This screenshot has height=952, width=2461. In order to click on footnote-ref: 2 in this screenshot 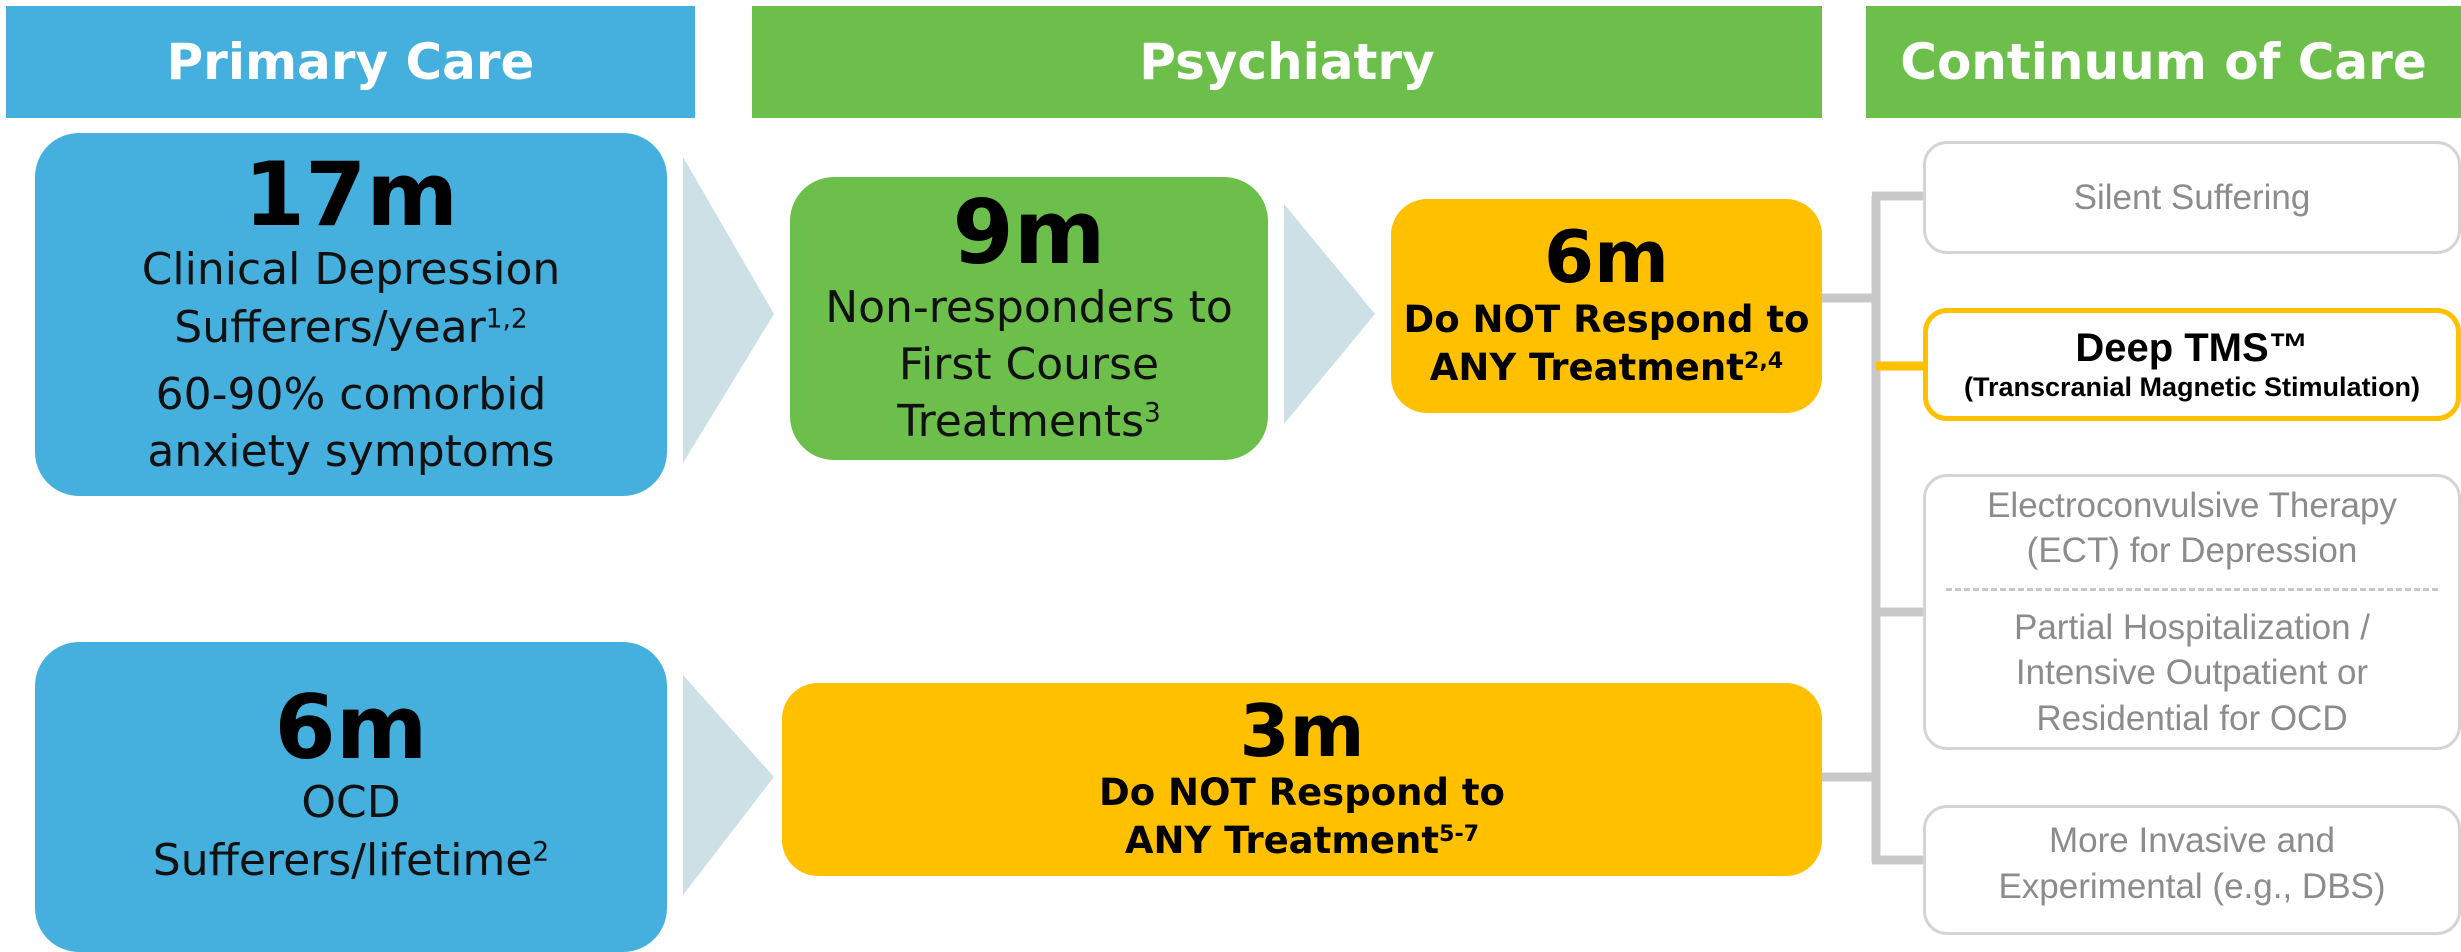, I will do `click(541, 852)`.